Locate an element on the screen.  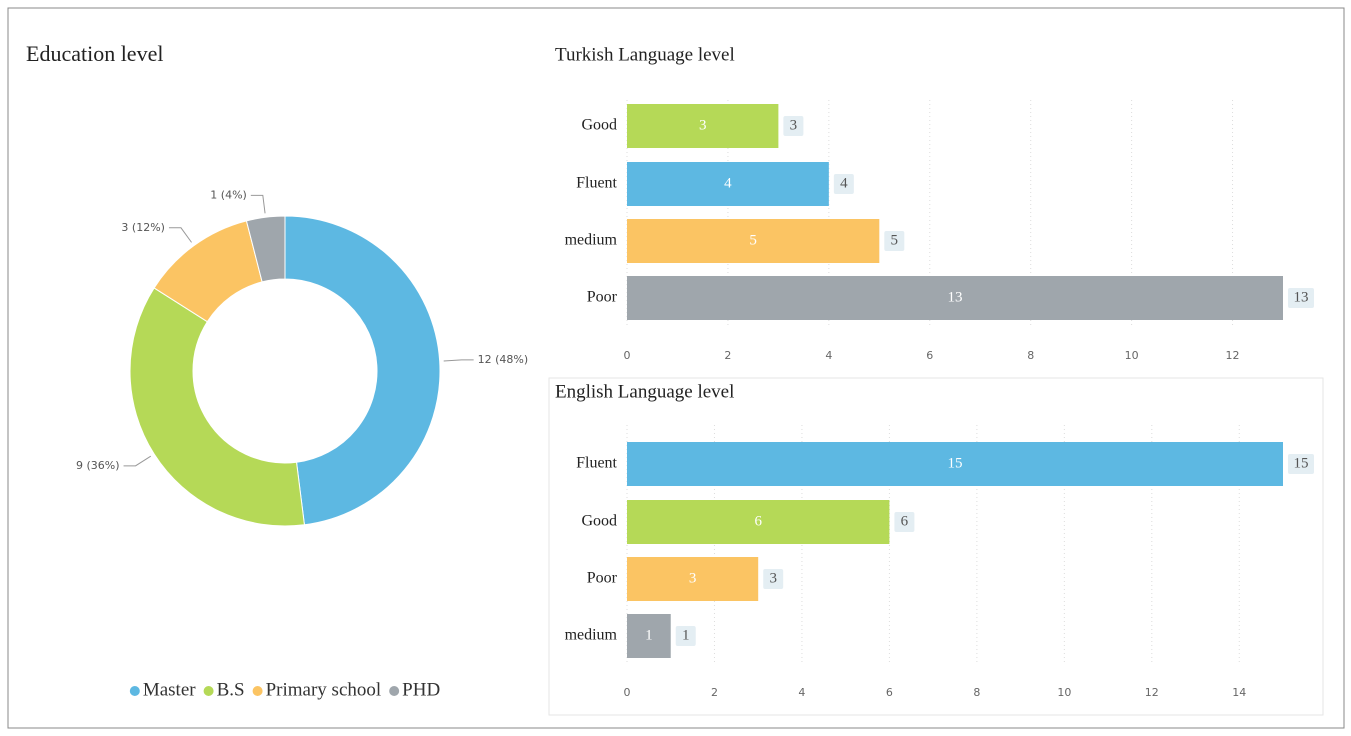
bar-value-label: 15 is located at coordinates (1301, 463).